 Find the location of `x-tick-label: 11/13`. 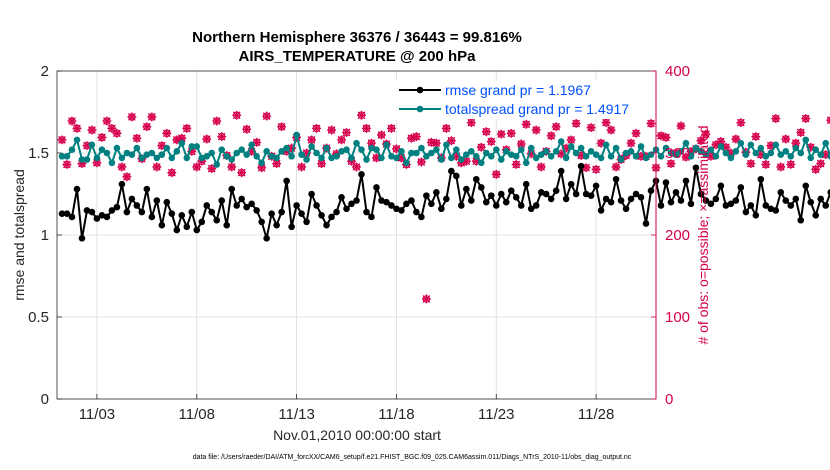

x-tick-label: 11/13 is located at coordinates (296, 414).